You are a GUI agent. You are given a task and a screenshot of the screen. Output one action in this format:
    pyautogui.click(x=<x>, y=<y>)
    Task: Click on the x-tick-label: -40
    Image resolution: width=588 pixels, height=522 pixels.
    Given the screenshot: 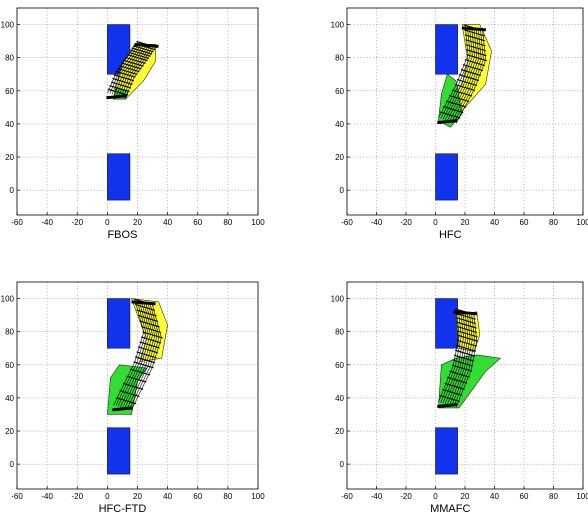 What is the action you would take?
    pyautogui.click(x=377, y=222)
    